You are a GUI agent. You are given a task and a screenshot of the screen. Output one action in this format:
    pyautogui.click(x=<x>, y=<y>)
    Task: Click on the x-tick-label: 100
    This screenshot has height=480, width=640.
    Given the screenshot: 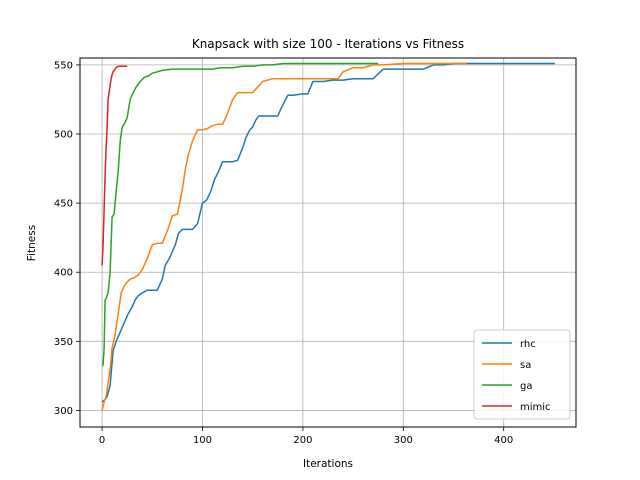 What is the action you would take?
    pyautogui.click(x=202, y=440)
    